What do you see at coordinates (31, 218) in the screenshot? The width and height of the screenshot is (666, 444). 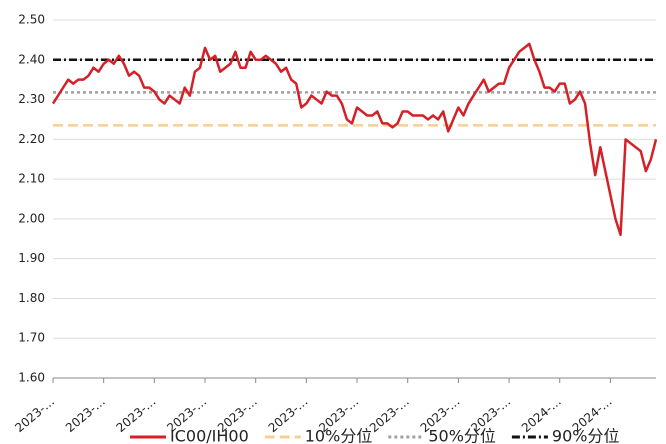 I see `y-tick-label: 2.00` at bounding box center [31, 218].